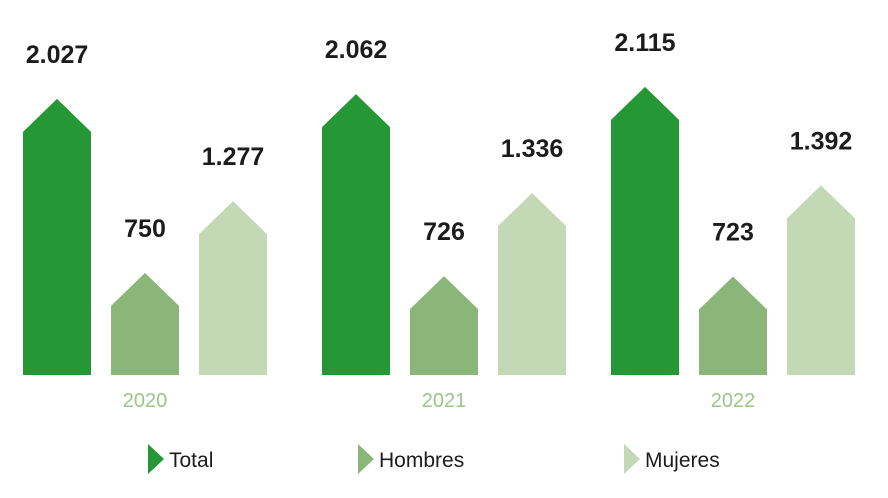 This screenshot has height=498, width=888. I want to click on legend-label-mujeres: Mujeres, so click(682, 460).